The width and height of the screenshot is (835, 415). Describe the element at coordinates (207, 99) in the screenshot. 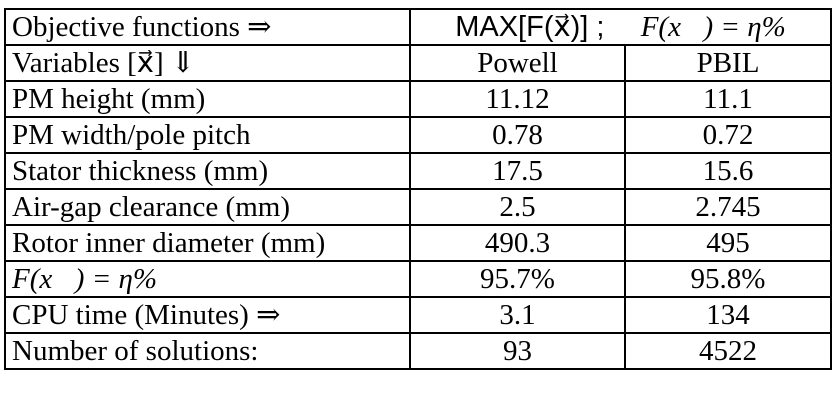

I see `row-label: PM height (mm)` at that location.